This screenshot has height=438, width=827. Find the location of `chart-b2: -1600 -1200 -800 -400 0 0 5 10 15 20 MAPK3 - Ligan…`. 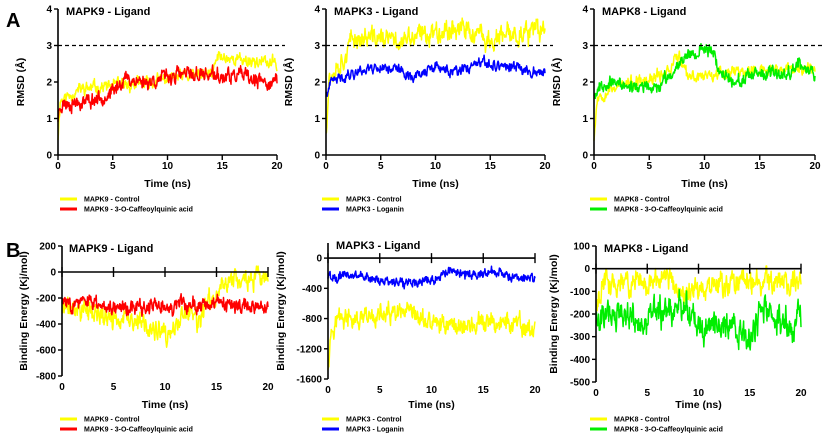

chart-b2: -1600 -1200 -800 -400 0 0 5 10 15 20 MAPK3 - Ligan… is located at coordinates (408, 337).